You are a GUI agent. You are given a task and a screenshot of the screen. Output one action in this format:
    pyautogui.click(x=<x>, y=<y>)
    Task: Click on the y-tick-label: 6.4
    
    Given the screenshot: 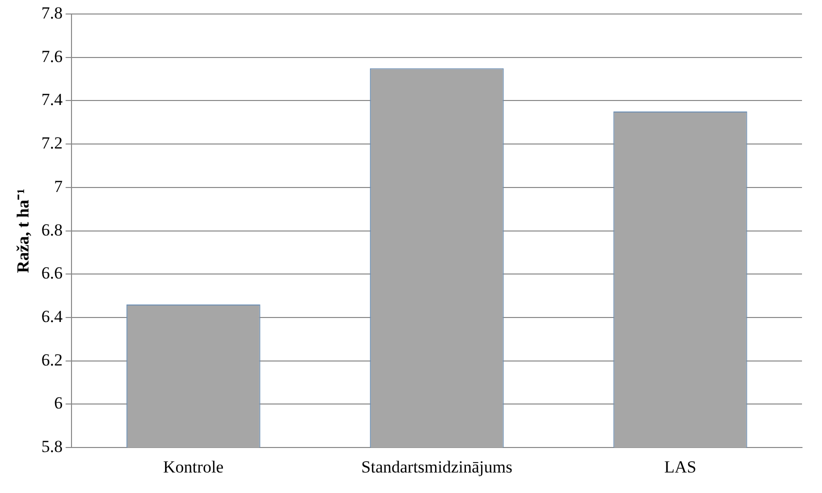 What is the action you would take?
    pyautogui.click(x=52, y=316)
    